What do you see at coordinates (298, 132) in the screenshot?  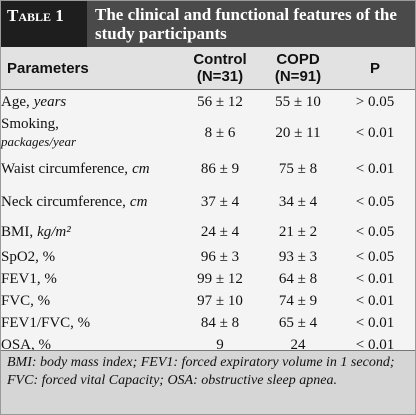 I see `copd-value: 20 ± 11` at bounding box center [298, 132].